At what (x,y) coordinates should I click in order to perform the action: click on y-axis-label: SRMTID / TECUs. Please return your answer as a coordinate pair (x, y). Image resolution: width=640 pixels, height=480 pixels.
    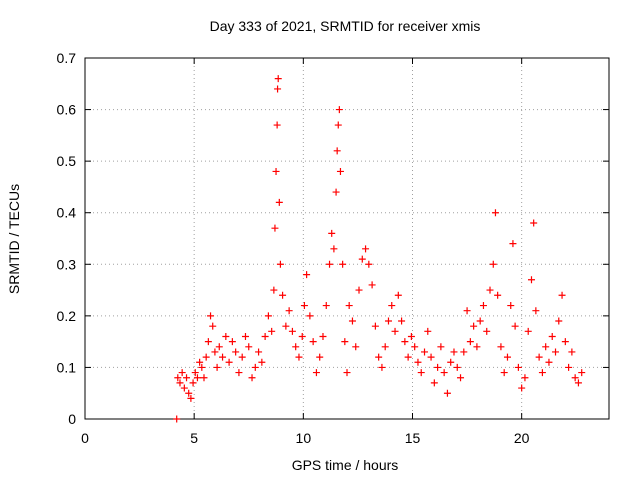
    Looking at the image, I should click on (14, 239).